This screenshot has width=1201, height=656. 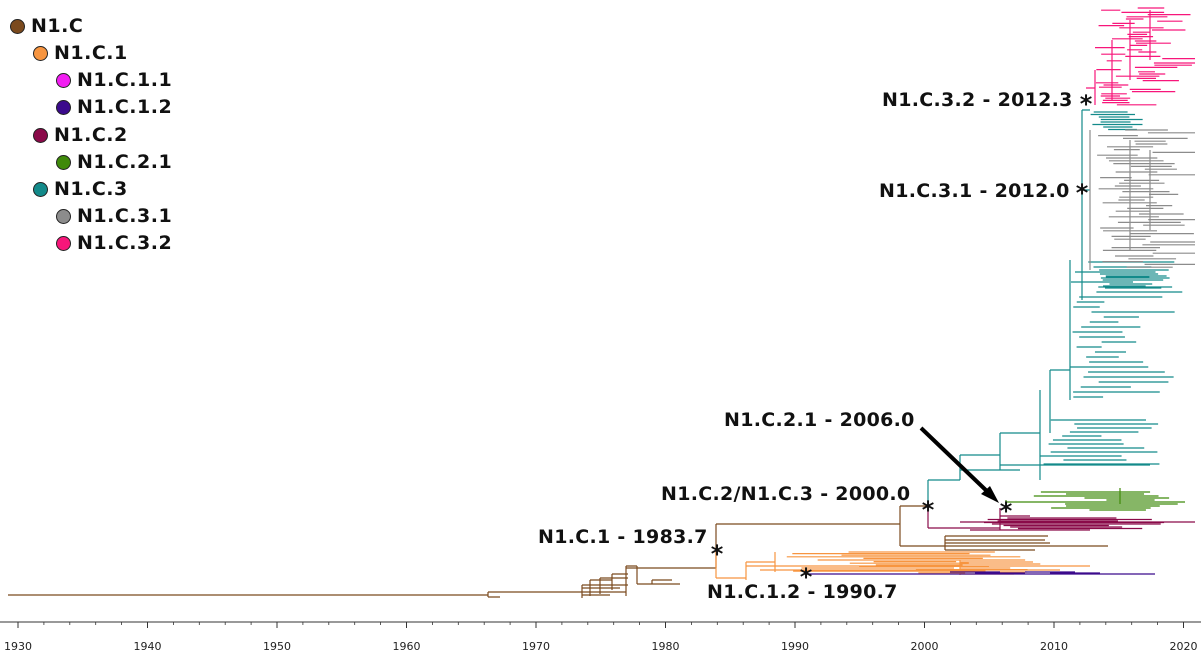 I want to click on annotation-n1c31: N1.C.3.1 - 2012.0, so click(x=974, y=191).